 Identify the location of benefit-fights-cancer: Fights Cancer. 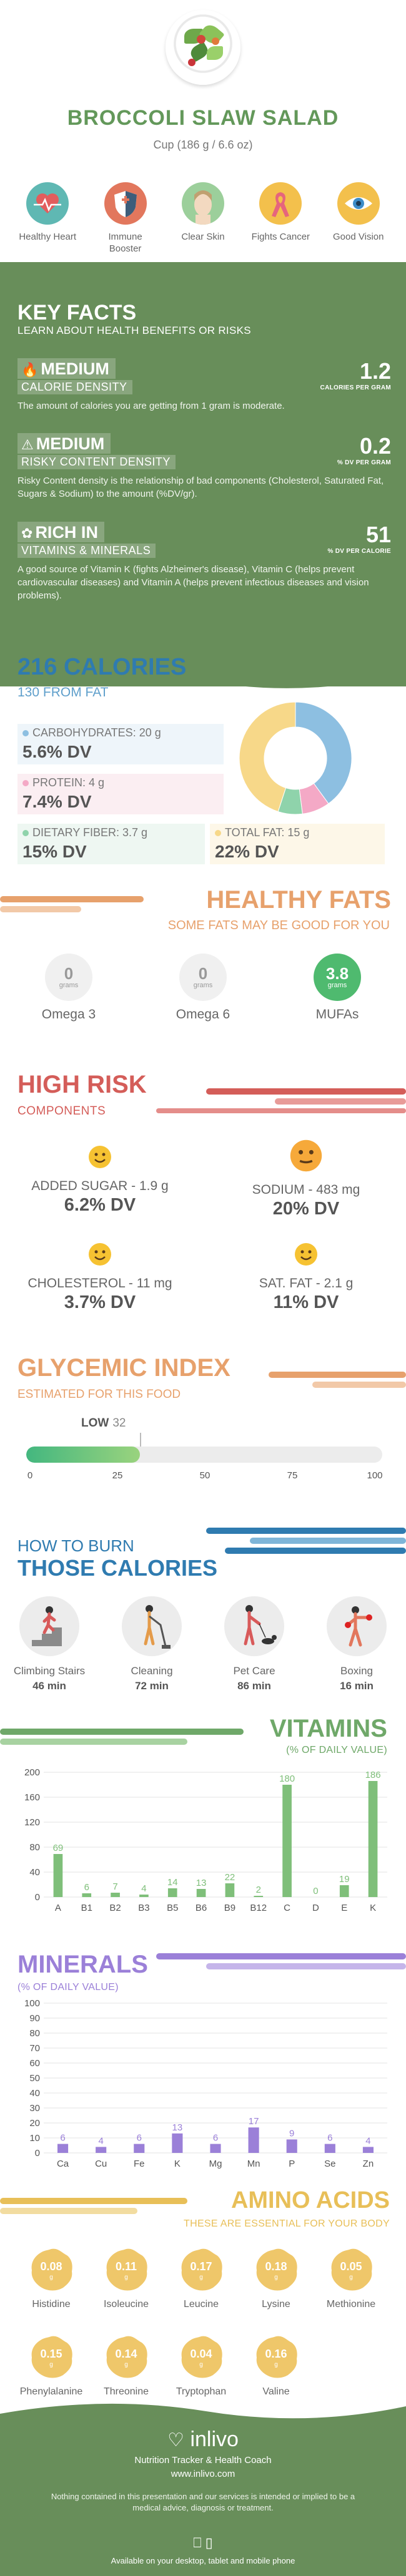
(280, 218).